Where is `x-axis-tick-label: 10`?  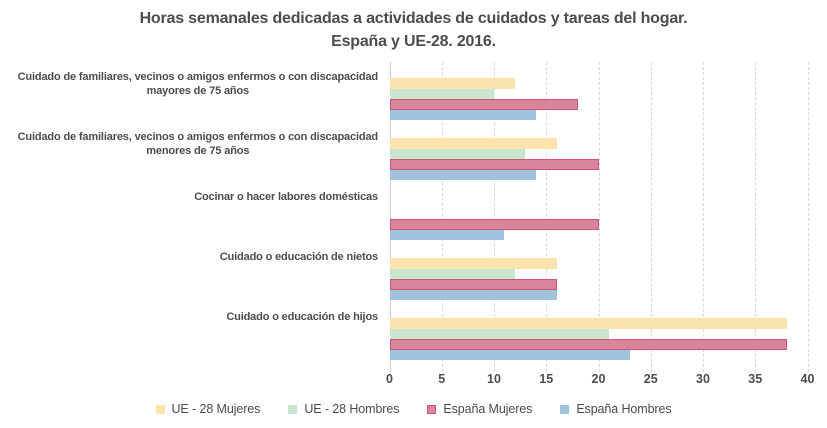 x-axis-tick-label: 10 is located at coordinates (494, 379).